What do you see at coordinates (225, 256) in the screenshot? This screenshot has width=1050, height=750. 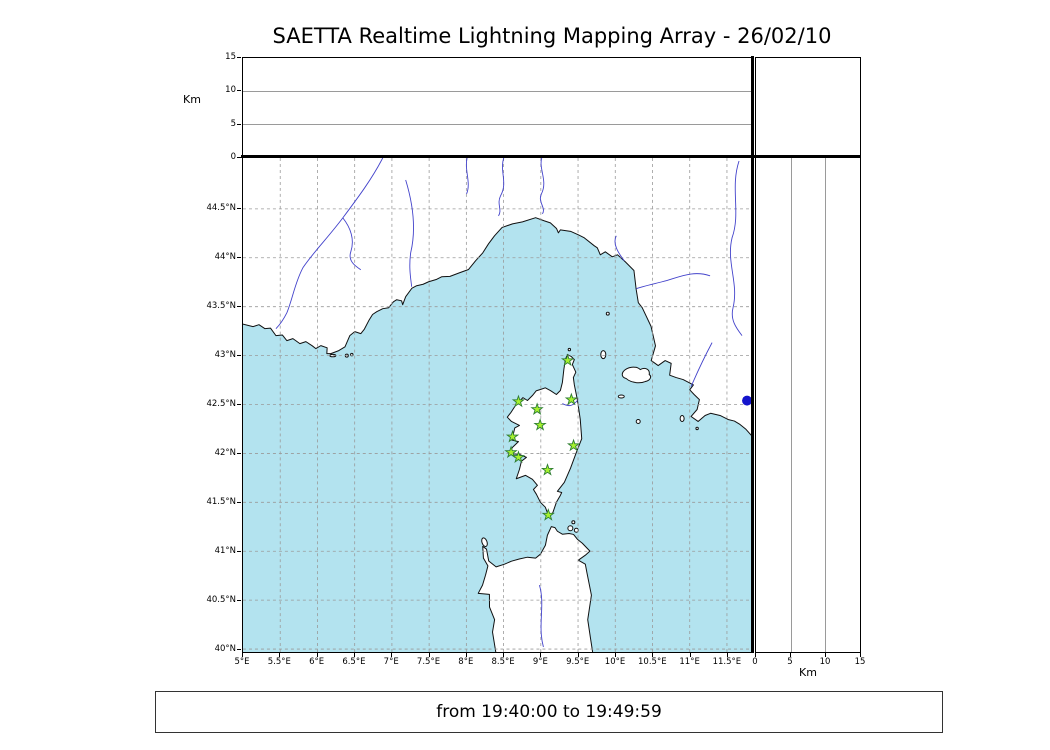 I see `lat-tick-label: 44°N` at bounding box center [225, 256].